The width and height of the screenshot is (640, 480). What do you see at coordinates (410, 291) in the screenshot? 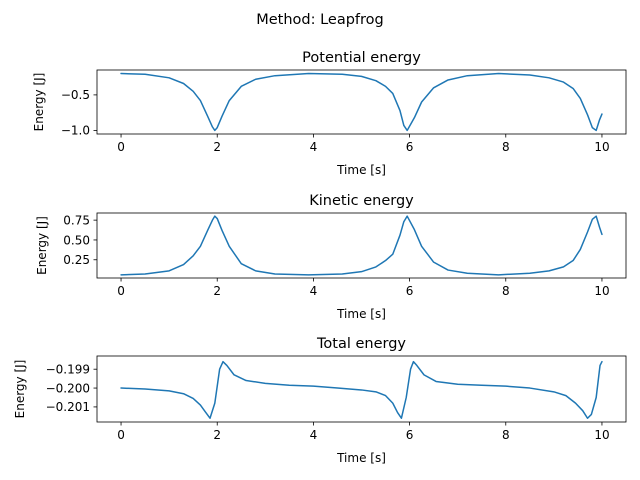
I see `kinetic-energy-xtick-label: 6` at bounding box center [410, 291].